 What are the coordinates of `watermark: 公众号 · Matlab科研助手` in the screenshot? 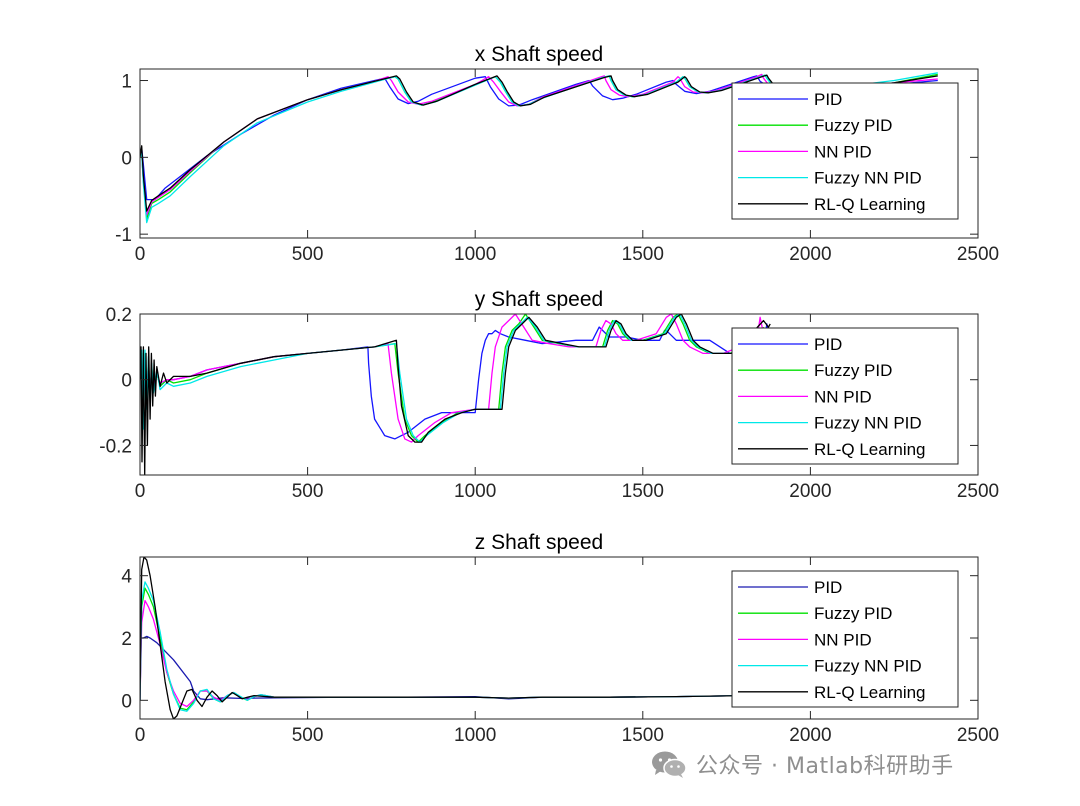 It's located at (802, 764).